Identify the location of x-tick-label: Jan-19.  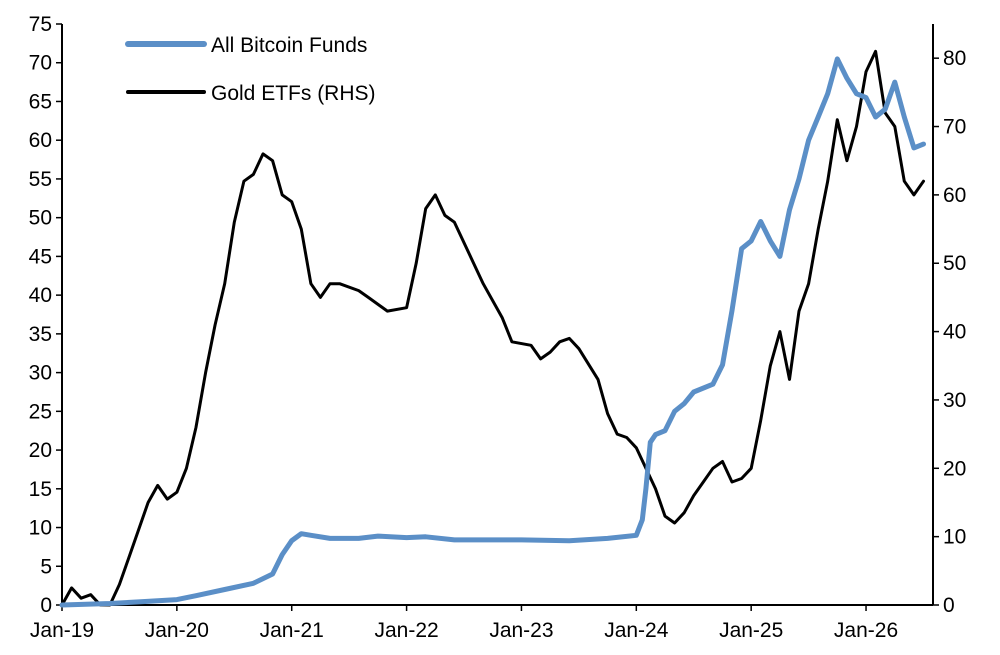
(62, 630).